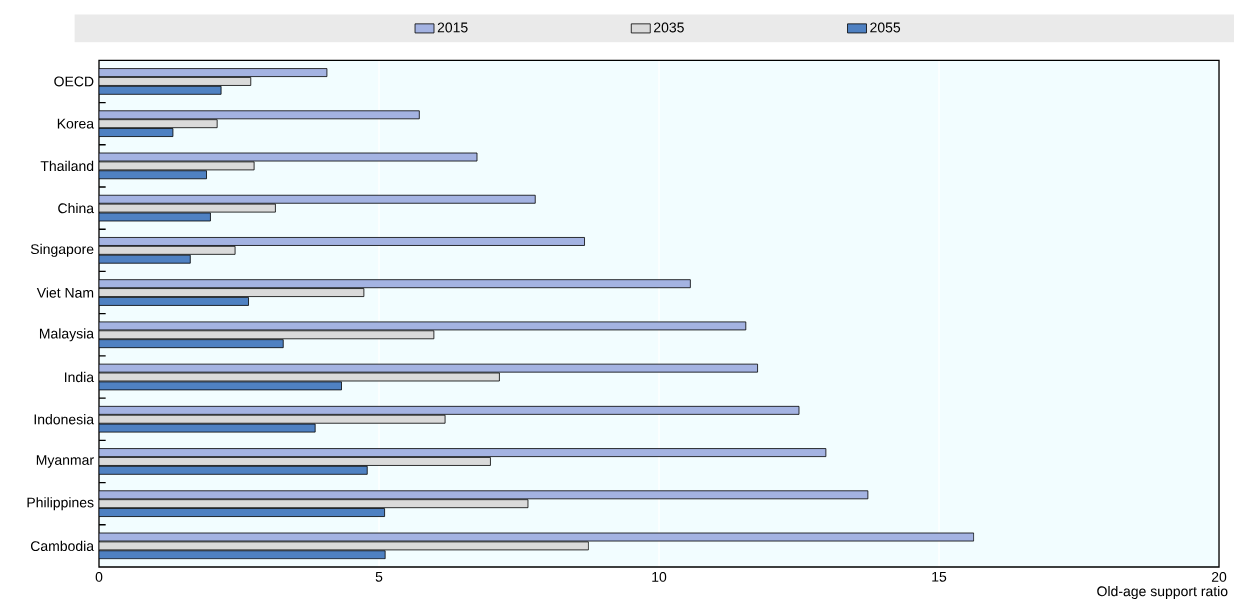 This screenshot has width=1234, height=611. What do you see at coordinates (99, 576) in the screenshot?
I see `x-tick-label: 0` at bounding box center [99, 576].